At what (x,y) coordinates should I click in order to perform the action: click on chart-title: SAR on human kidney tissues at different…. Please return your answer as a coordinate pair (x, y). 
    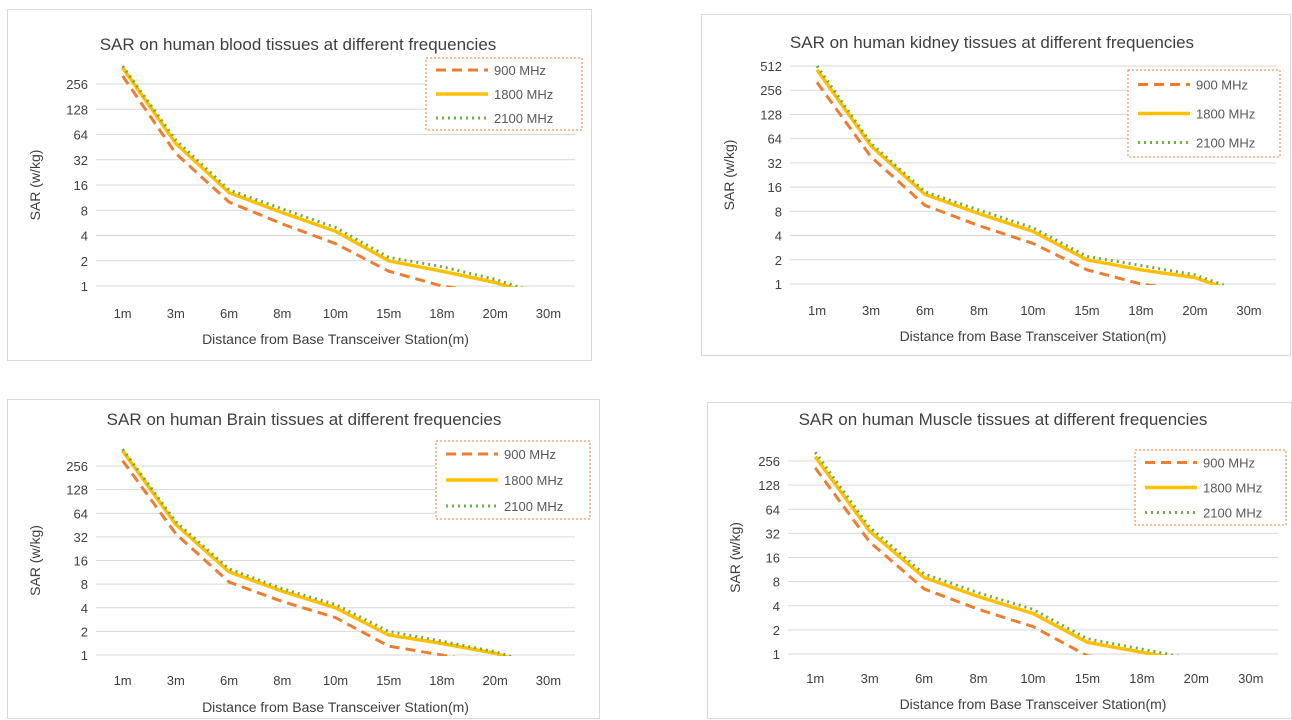
    Looking at the image, I should click on (992, 42).